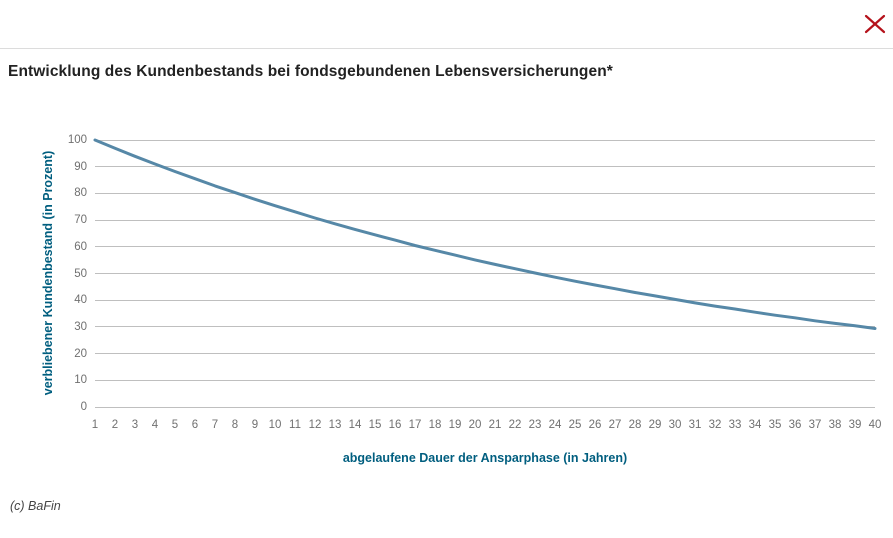 This screenshot has height=538, width=893. What do you see at coordinates (615, 425) in the screenshot?
I see `x-tick-label: 27` at bounding box center [615, 425].